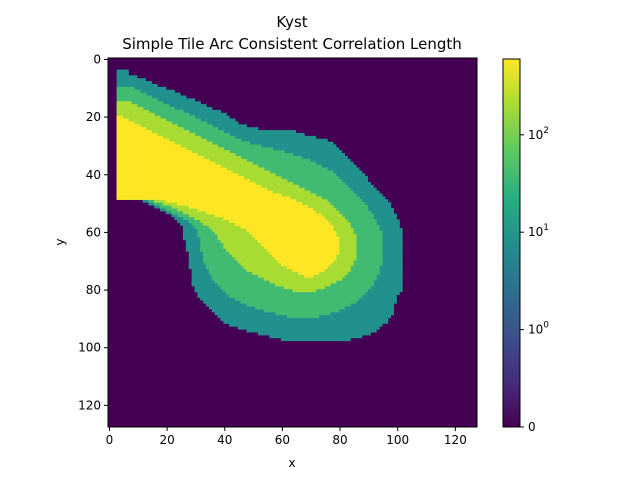 Image resolution: width=640 pixels, height=485 pixels. What do you see at coordinates (534, 280) in the screenshot?
I see `colorbar-ticks: 0 100 10¹ 10²` at bounding box center [534, 280].